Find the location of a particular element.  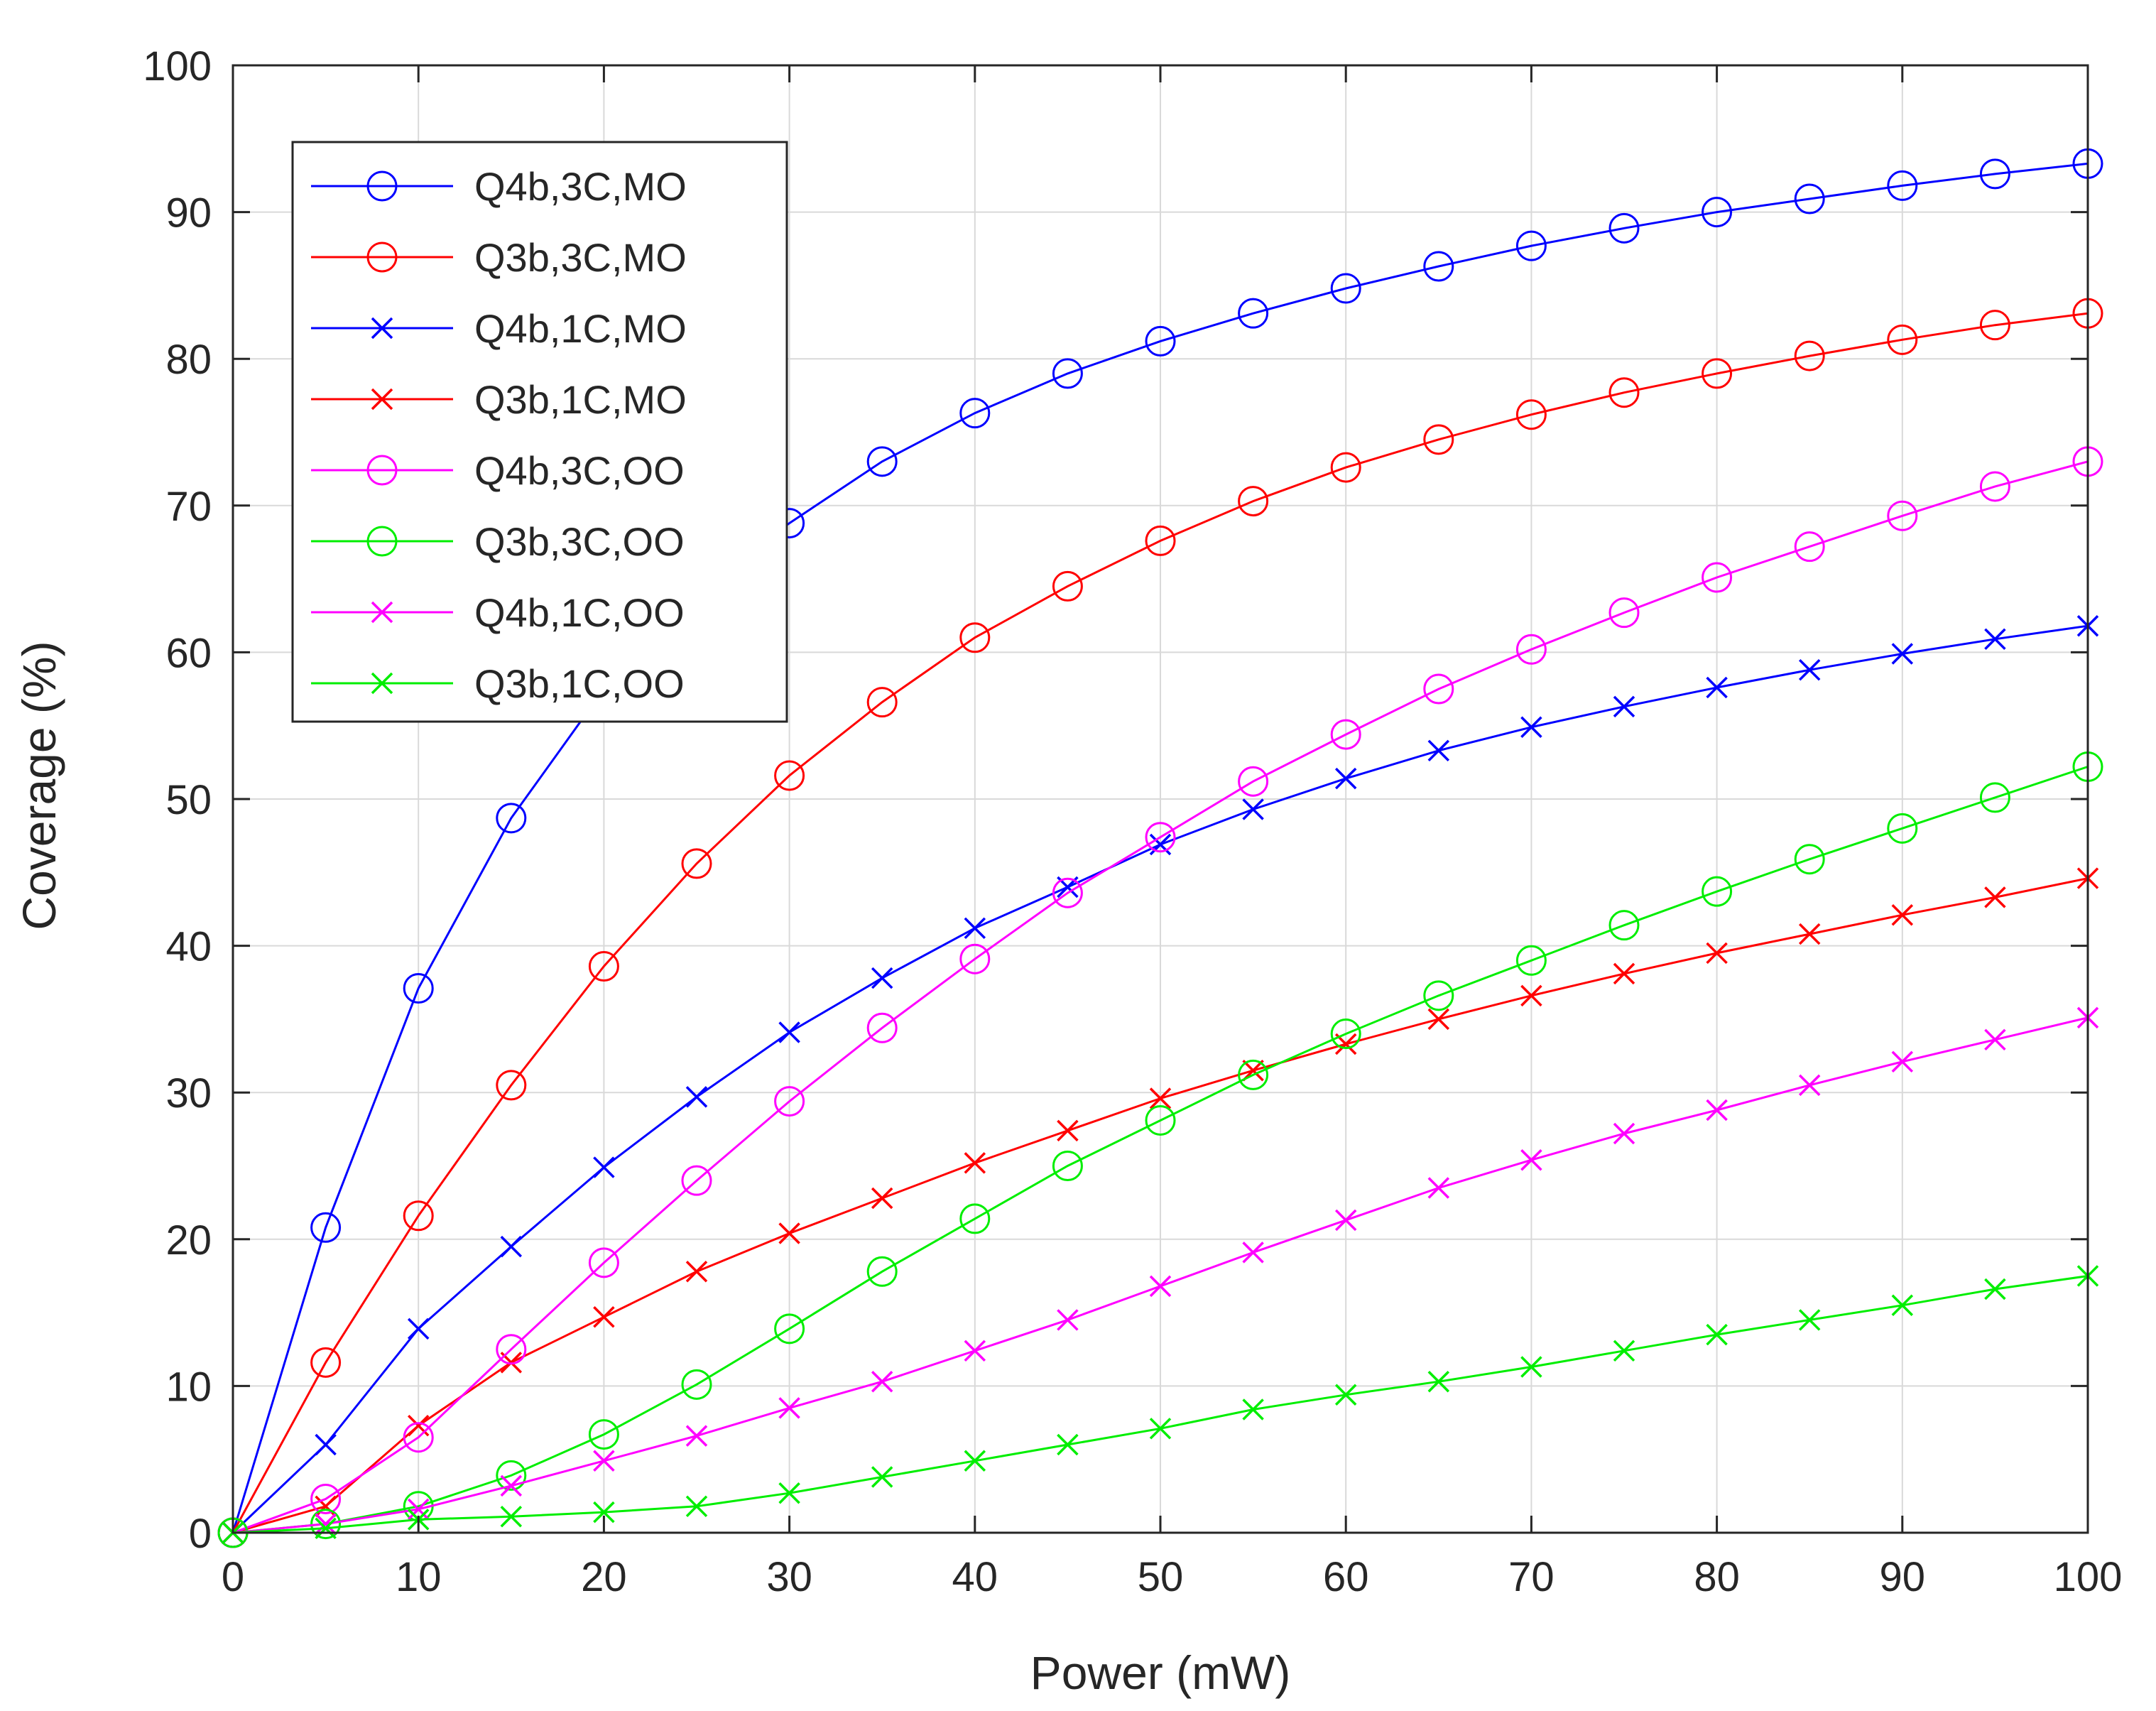

series-q3b-1c-oo is located at coordinates (1161, 1404).